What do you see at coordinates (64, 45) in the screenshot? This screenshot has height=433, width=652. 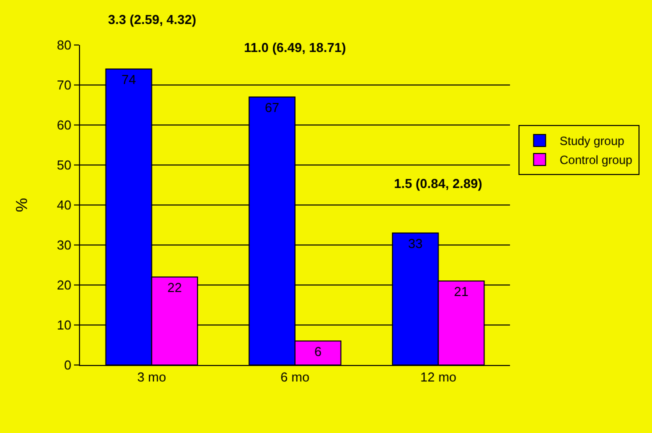 I see `y-tick-label: 80` at bounding box center [64, 45].